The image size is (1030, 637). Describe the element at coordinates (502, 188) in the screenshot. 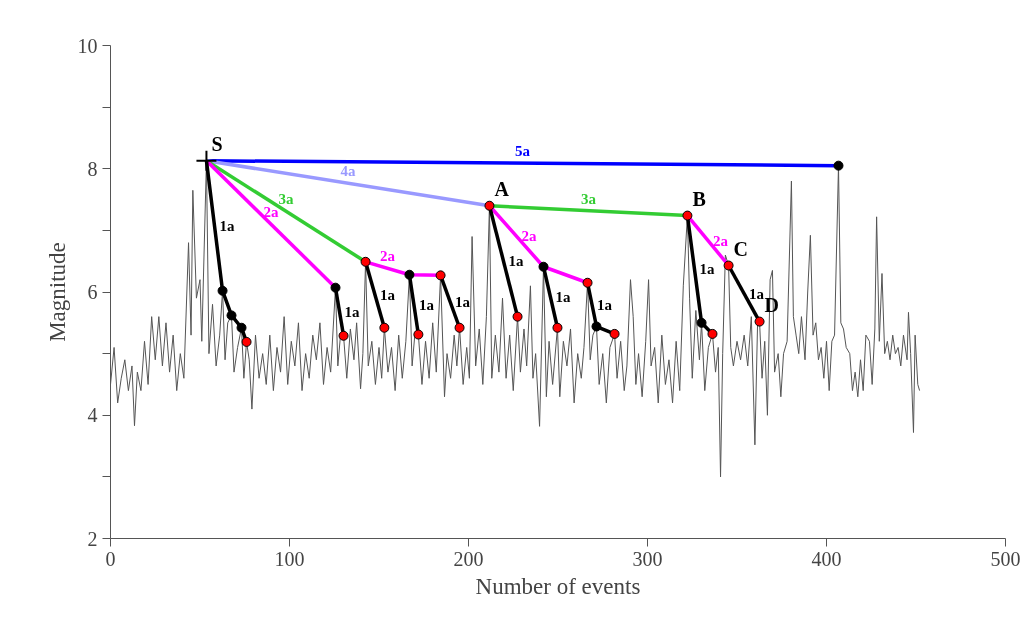

I see `annotation: A` at that location.